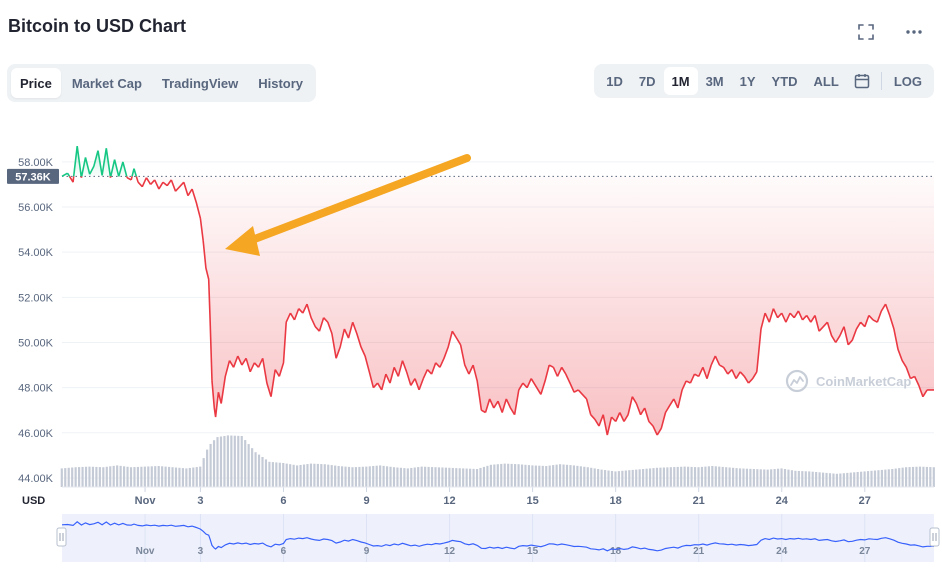  What do you see at coordinates (36, 83) in the screenshot?
I see `tab-price: Price` at bounding box center [36, 83].